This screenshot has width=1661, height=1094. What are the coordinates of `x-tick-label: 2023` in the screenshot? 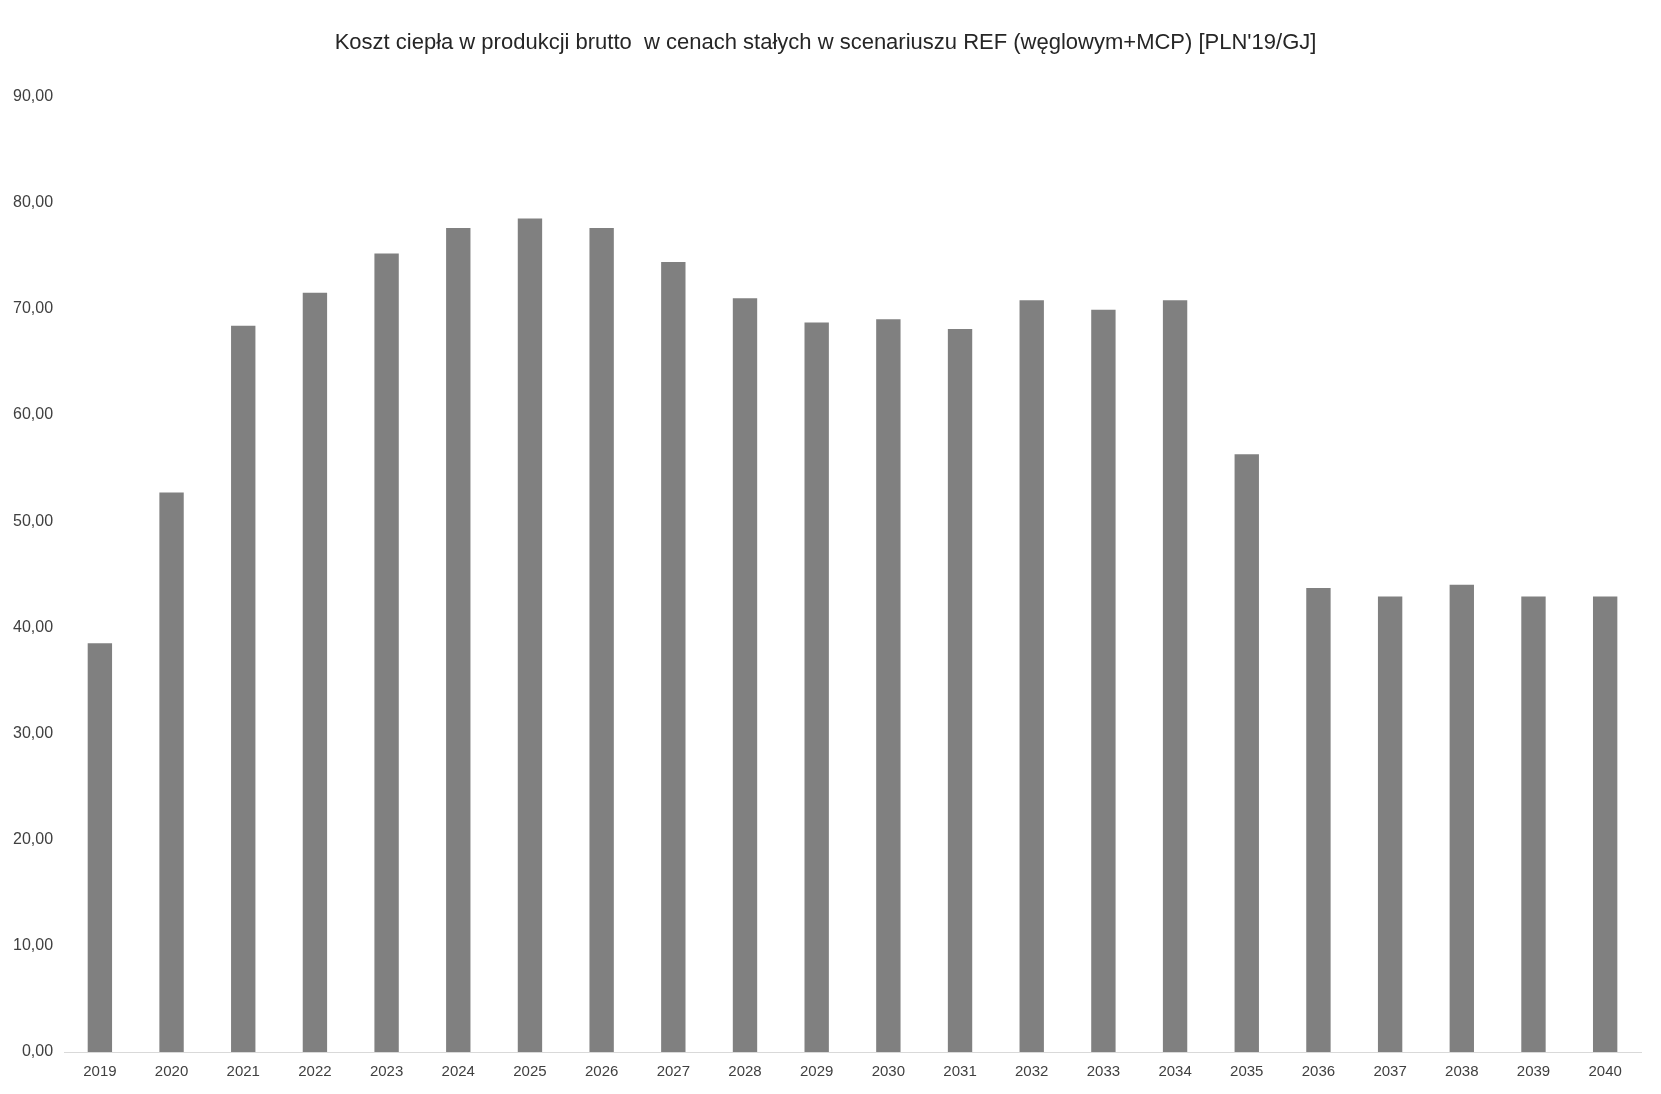 It's located at (386, 1071).